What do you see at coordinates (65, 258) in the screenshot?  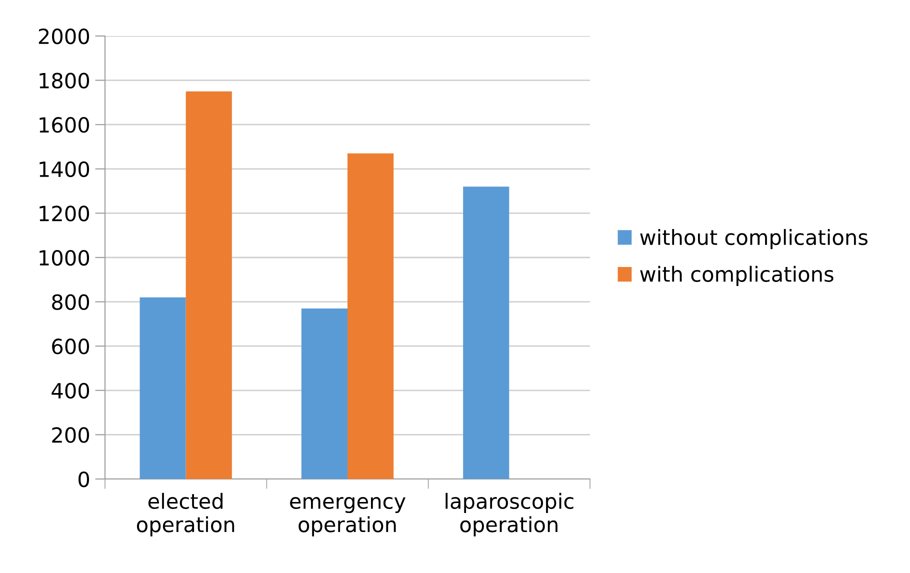 I see `y-tick-label: 1000` at bounding box center [65, 258].